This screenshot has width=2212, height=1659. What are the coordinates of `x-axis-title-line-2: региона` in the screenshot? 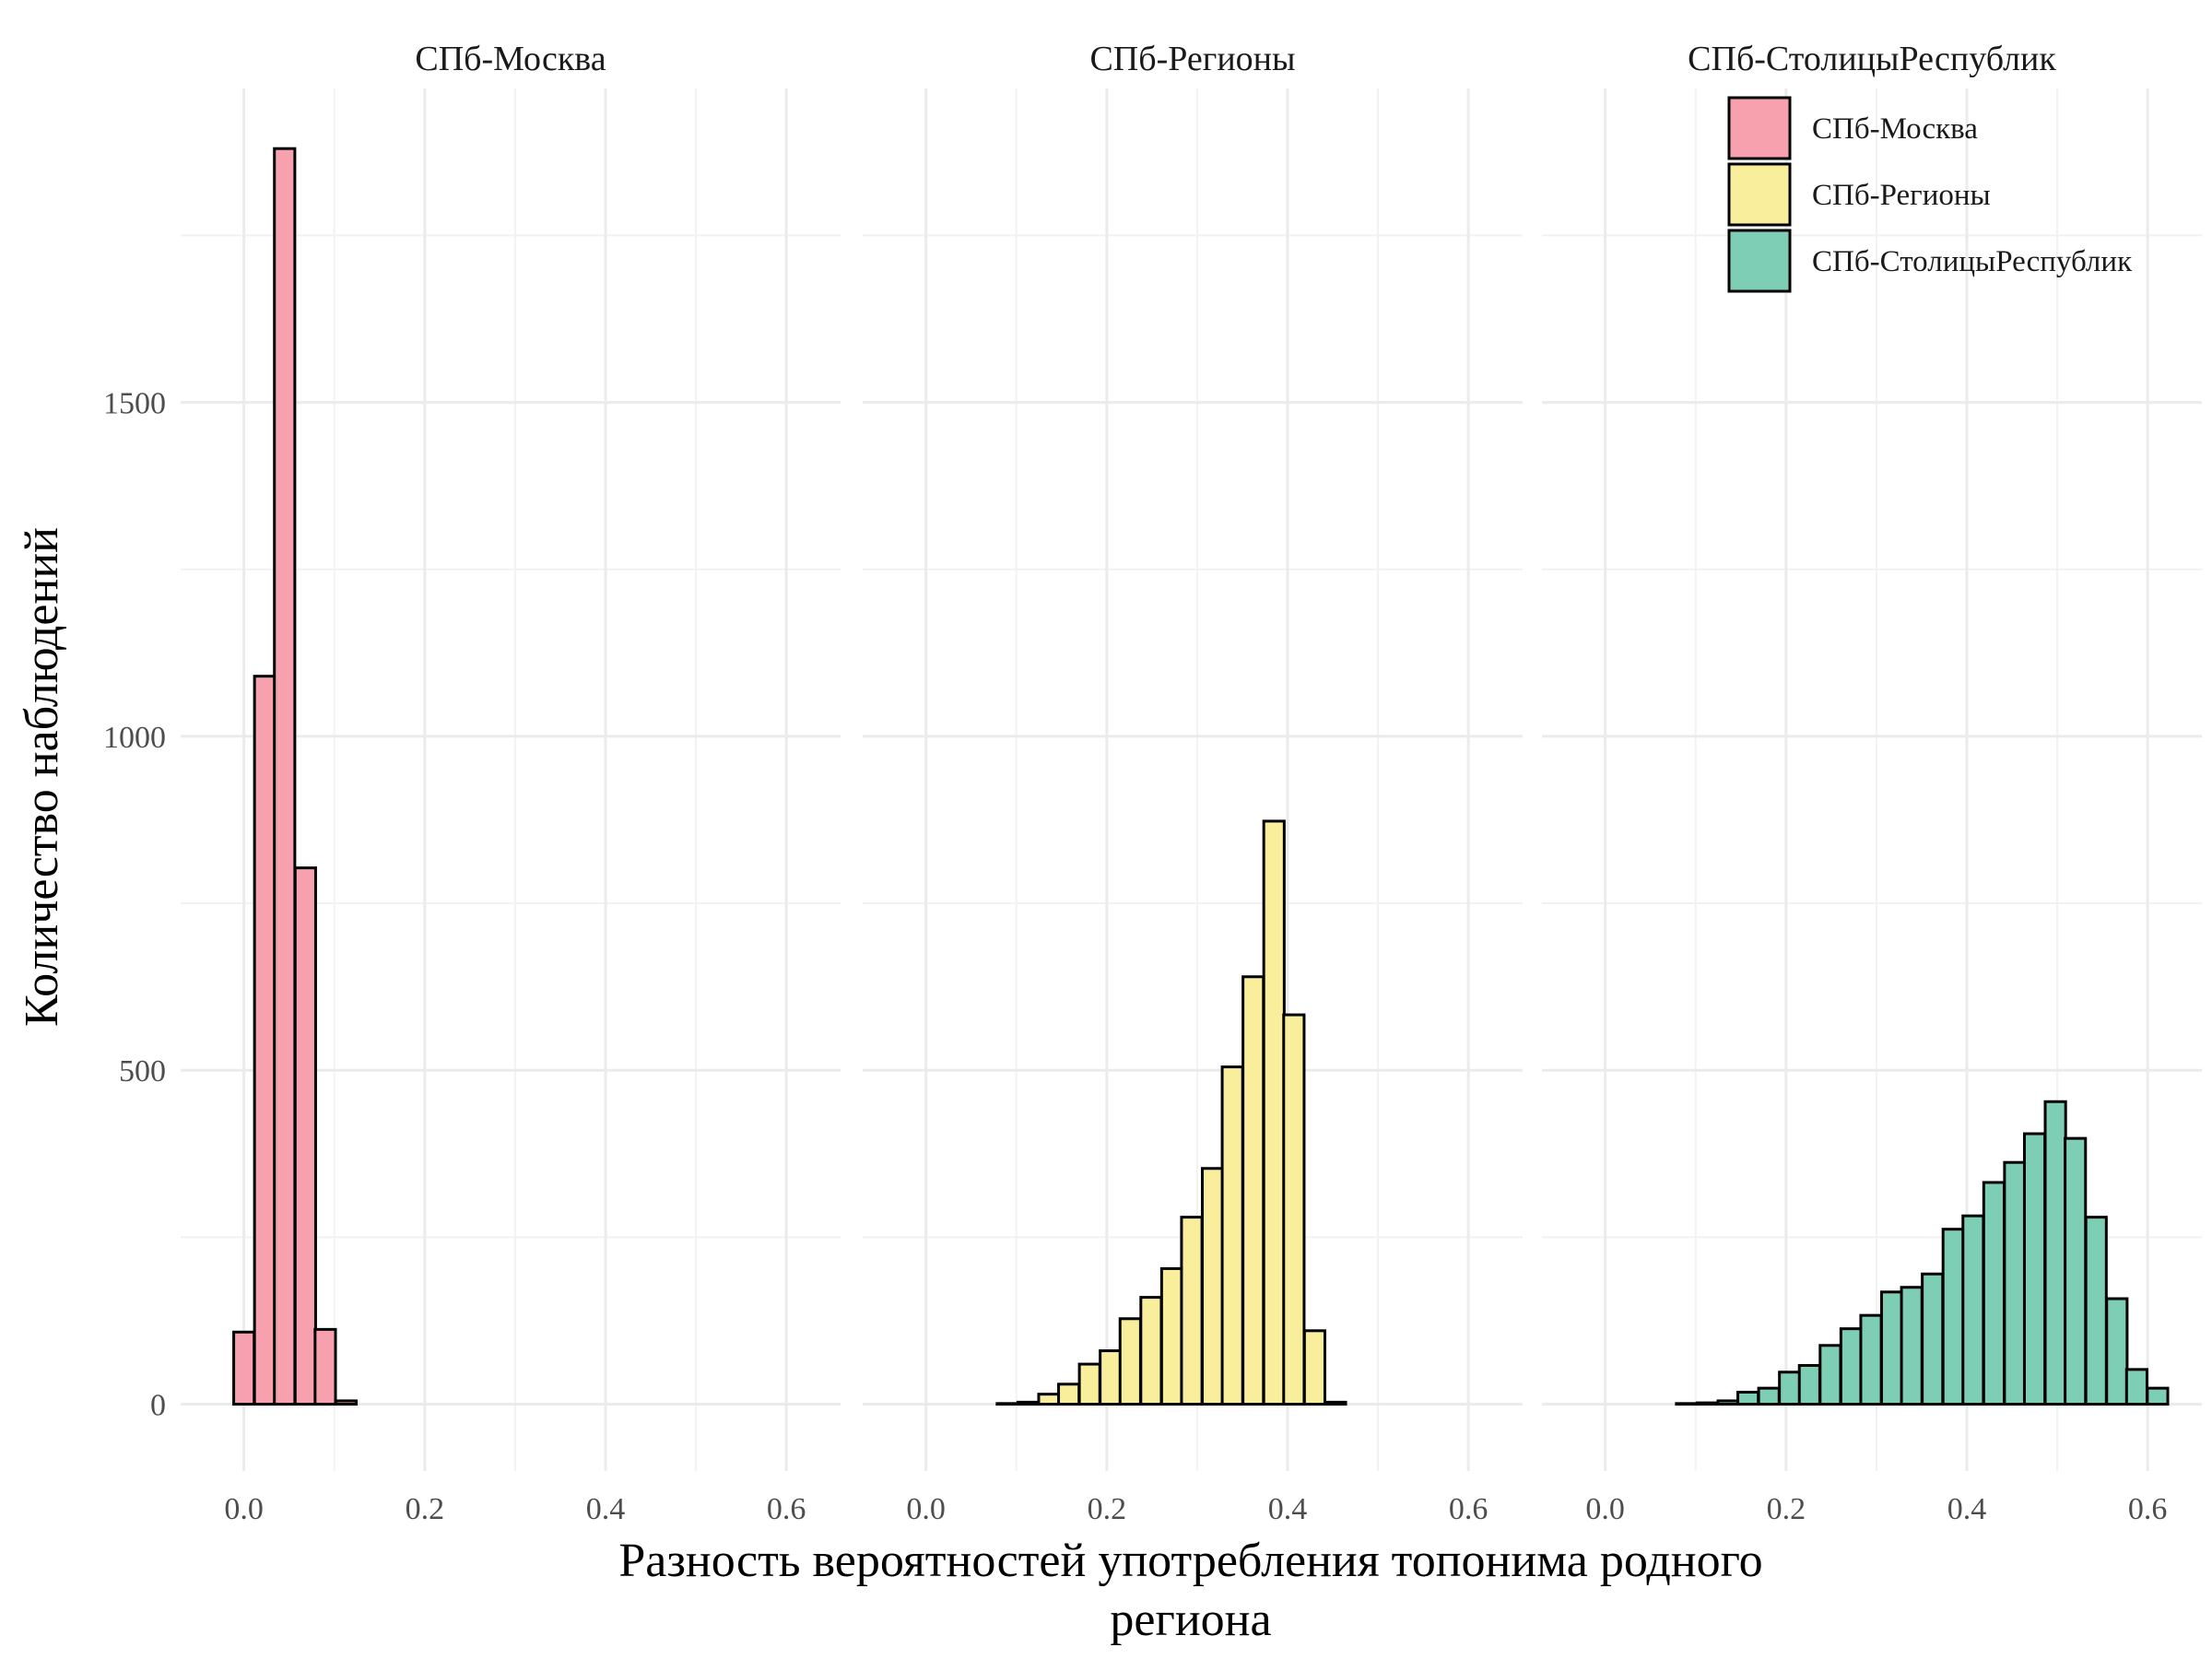 It's located at (1190, 1620).